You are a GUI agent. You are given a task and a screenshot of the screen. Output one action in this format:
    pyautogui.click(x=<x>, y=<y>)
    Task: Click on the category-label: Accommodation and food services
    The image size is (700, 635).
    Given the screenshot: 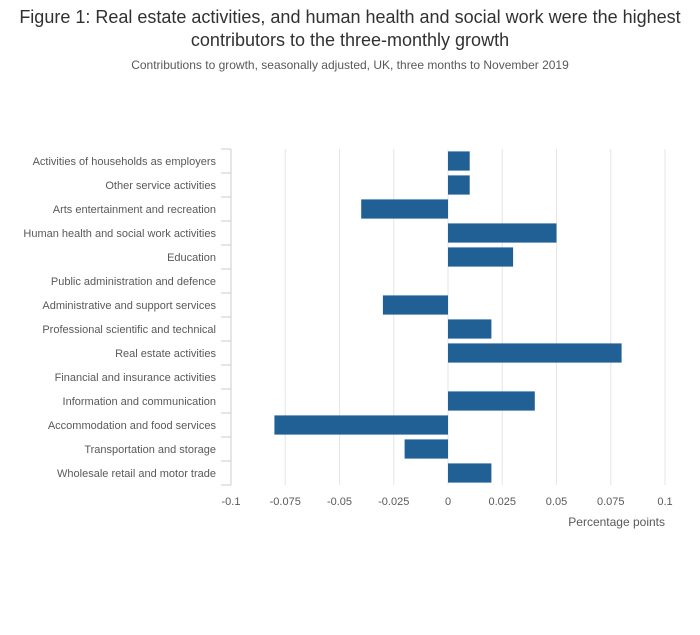 What is the action you would take?
    pyautogui.click(x=132, y=426)
    